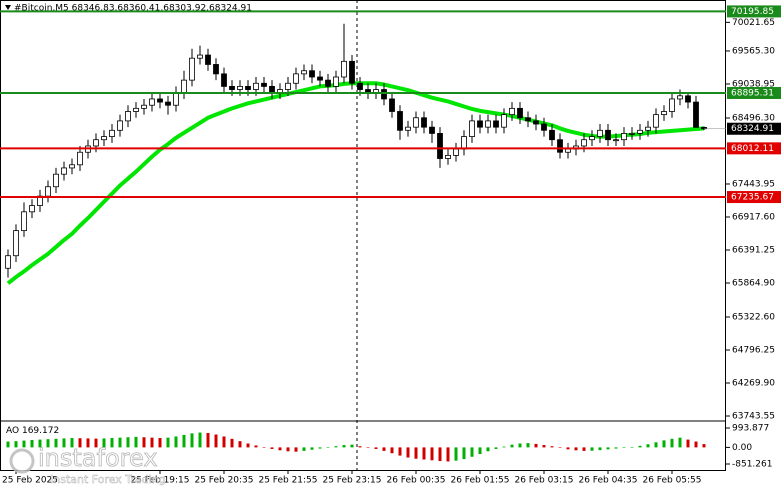 The image size is (781, 489). Describe the element at coordinates (223, 481) in the screenshot. I see `x-tick-label: 25 Feb 20:35` at that location.